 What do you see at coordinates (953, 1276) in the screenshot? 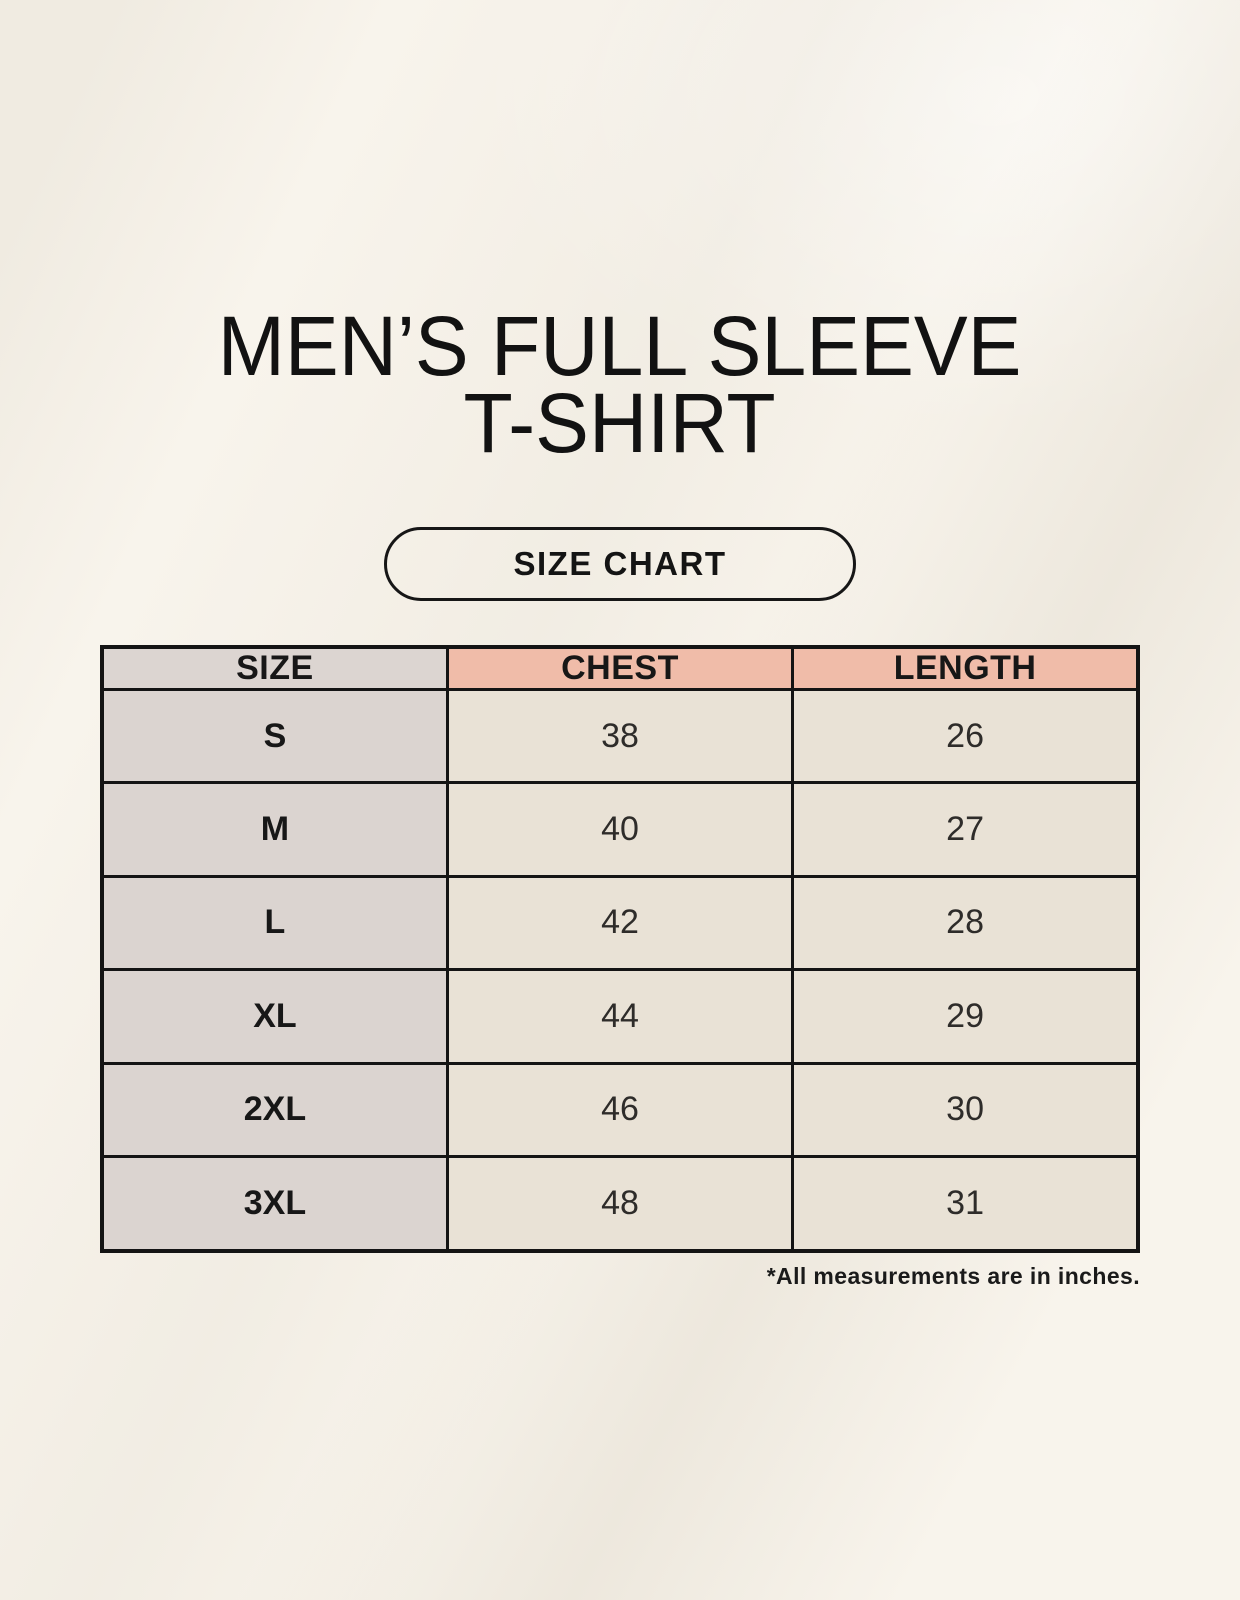
I see `measurement-footnote: *All measurements are in inches.` at bounding box center [953, 1276].